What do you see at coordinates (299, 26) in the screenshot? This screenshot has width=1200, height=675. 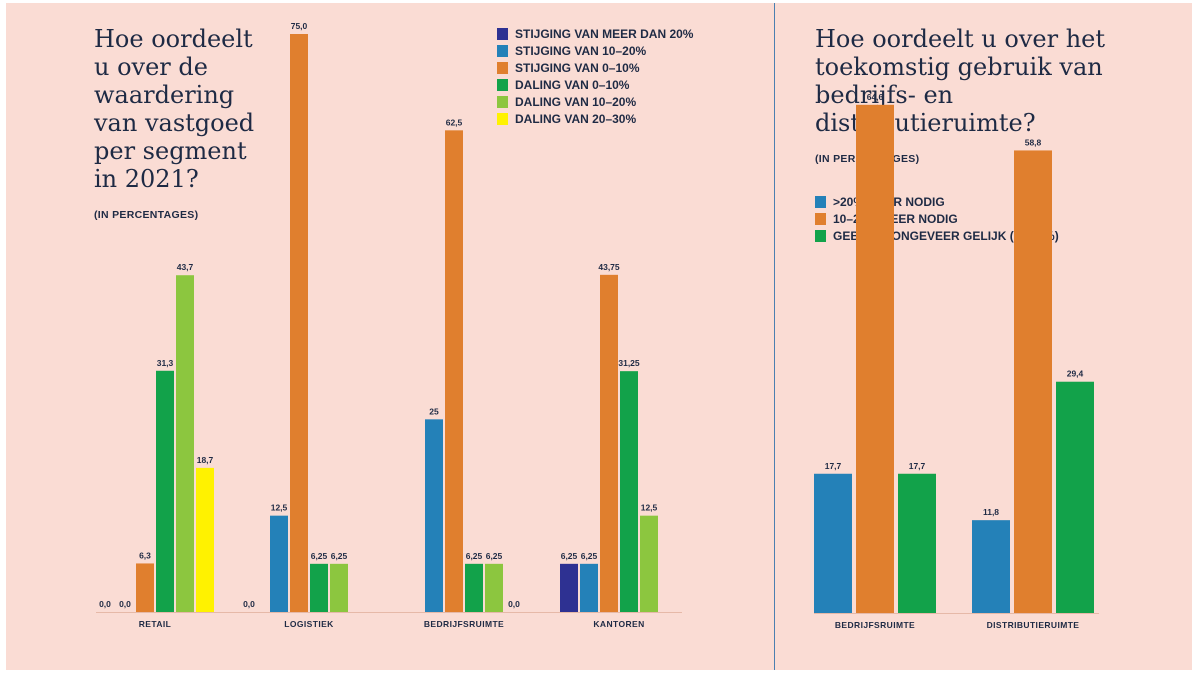 I see `data-label: 75,0` at bounding box center [299, 26].